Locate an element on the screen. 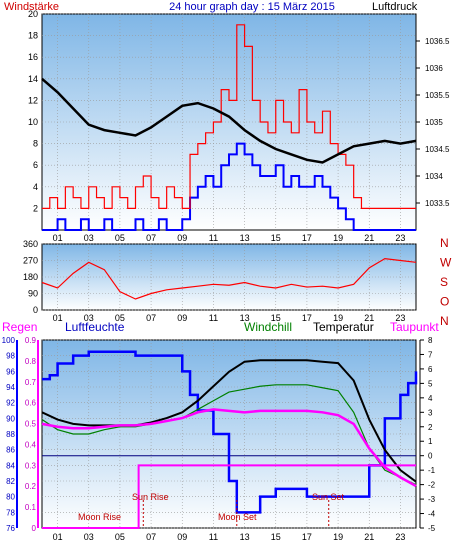 This screenshot has width=470, height=555. rain-y-tick-label: 0.5 is located at coordinates (31, 424).